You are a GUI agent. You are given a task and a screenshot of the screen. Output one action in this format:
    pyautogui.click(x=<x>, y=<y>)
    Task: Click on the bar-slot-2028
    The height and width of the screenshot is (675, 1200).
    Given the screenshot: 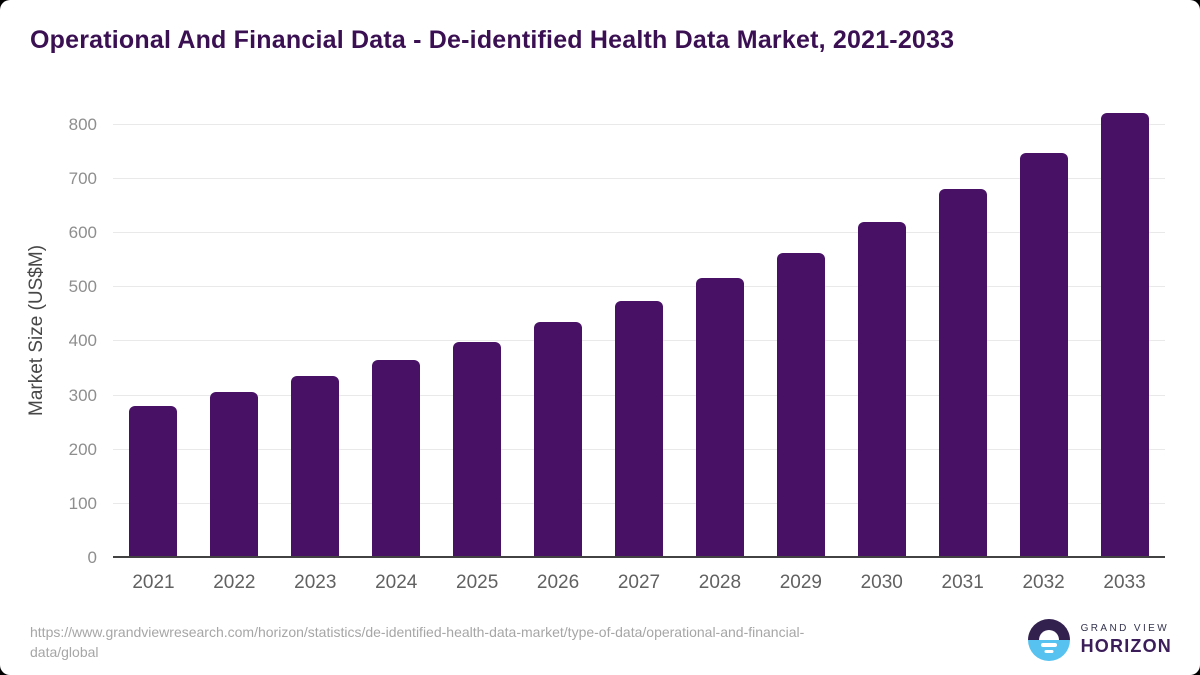 What is the action you would take?
    pyautogui.click(x=719, y=330)
    